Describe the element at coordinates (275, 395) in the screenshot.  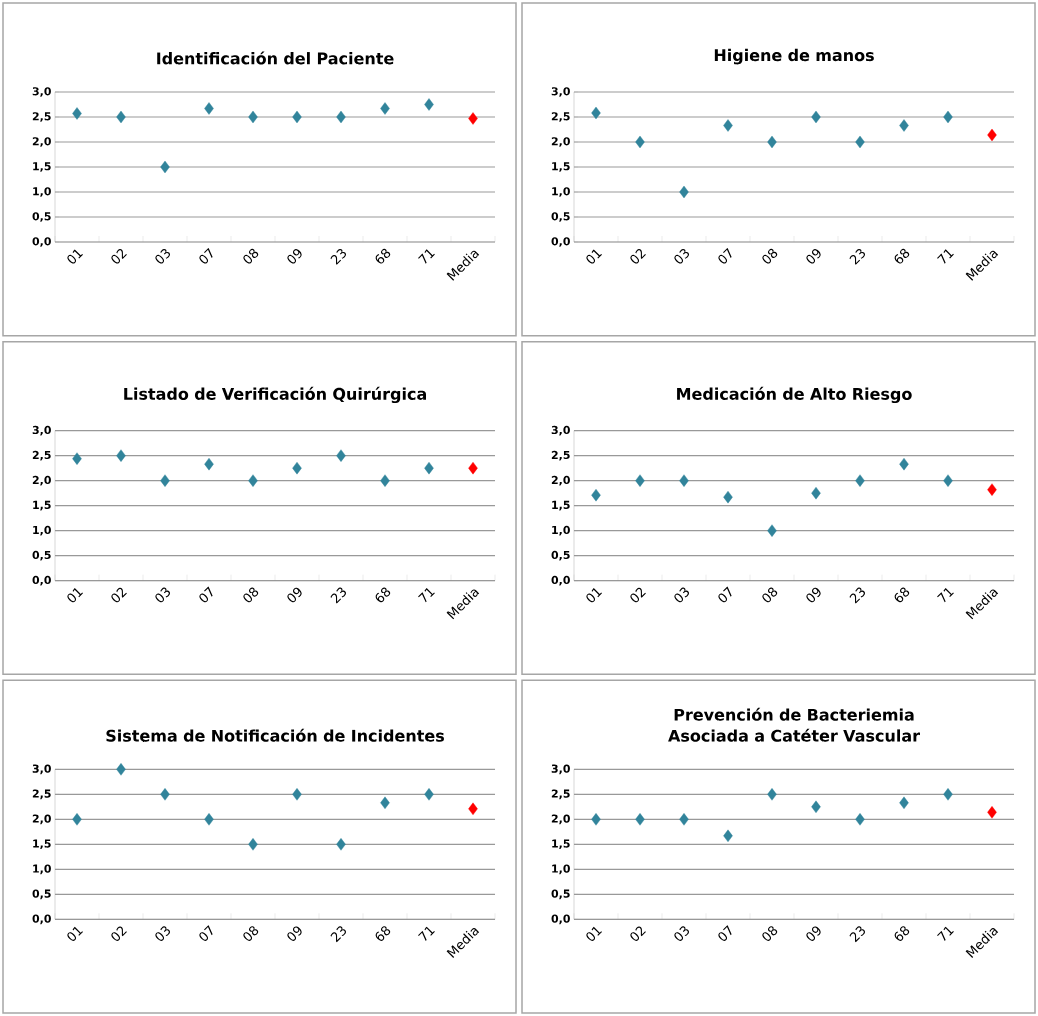
I see `chart-title: Listado de Verificación Quirúrgica` at that location.